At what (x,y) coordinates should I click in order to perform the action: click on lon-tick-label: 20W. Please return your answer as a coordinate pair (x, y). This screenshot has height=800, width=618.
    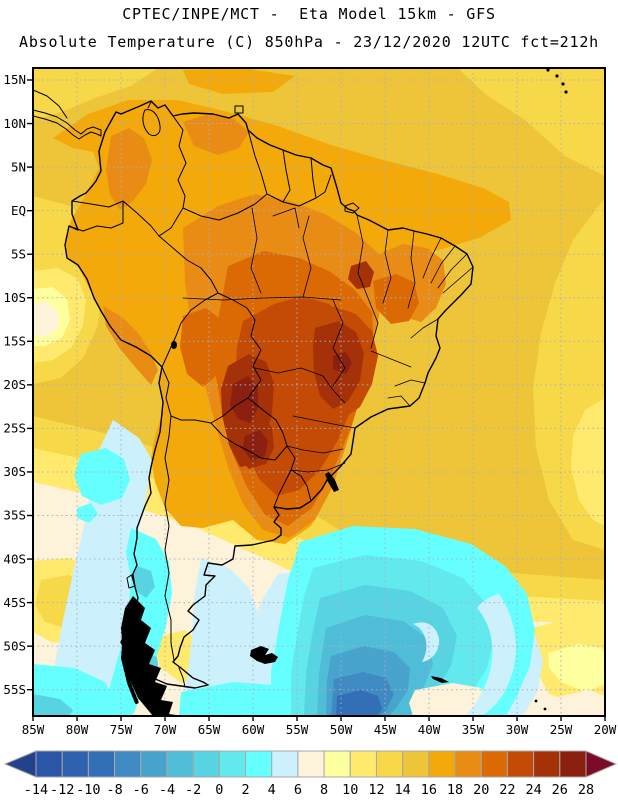
    Looking at the image, I should click on (605, 728).